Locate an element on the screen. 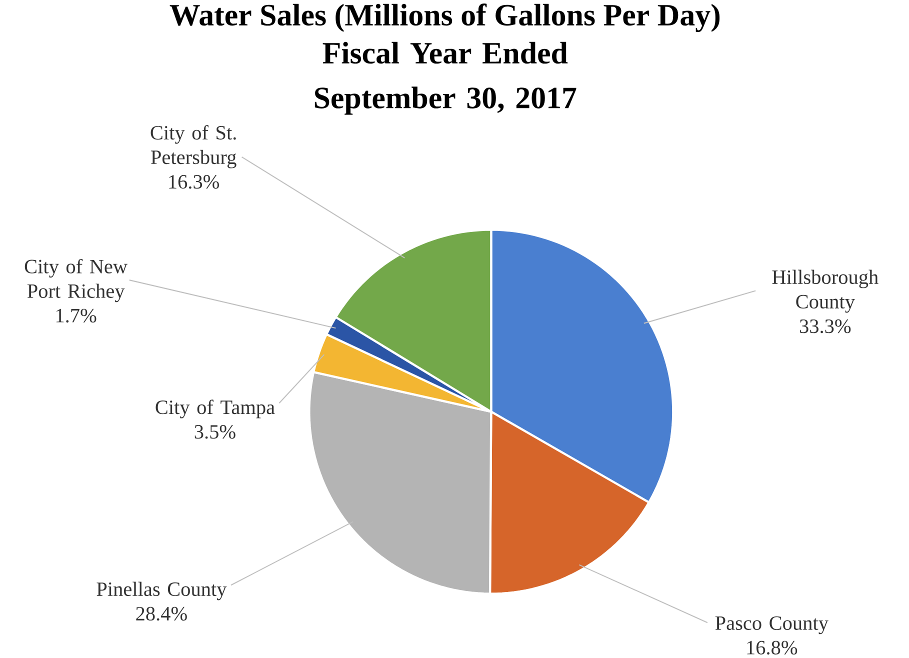 The height and width of the screenshot is (658, 909). chart-subtitle: Fiscal Year Ended September 30, 2017 is located at coordinates (445, 78).